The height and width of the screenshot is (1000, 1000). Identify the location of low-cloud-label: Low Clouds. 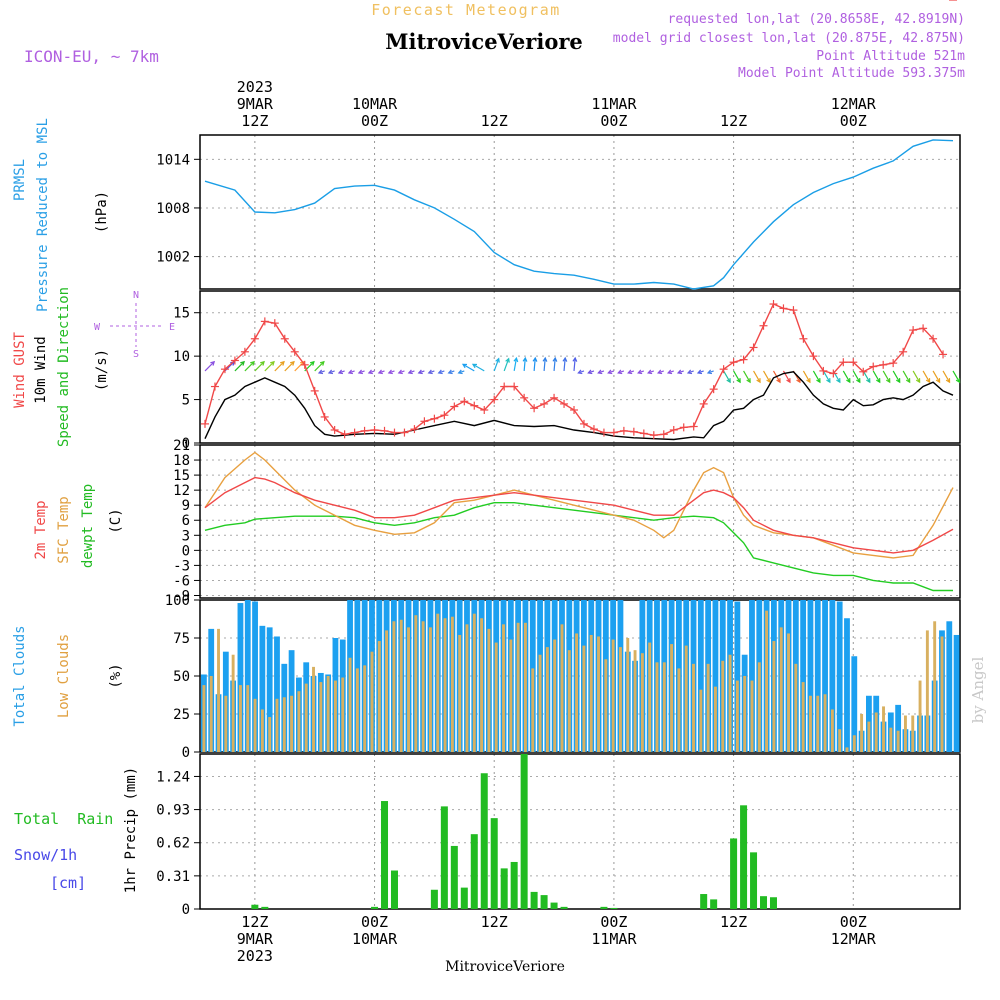
(64, 676).